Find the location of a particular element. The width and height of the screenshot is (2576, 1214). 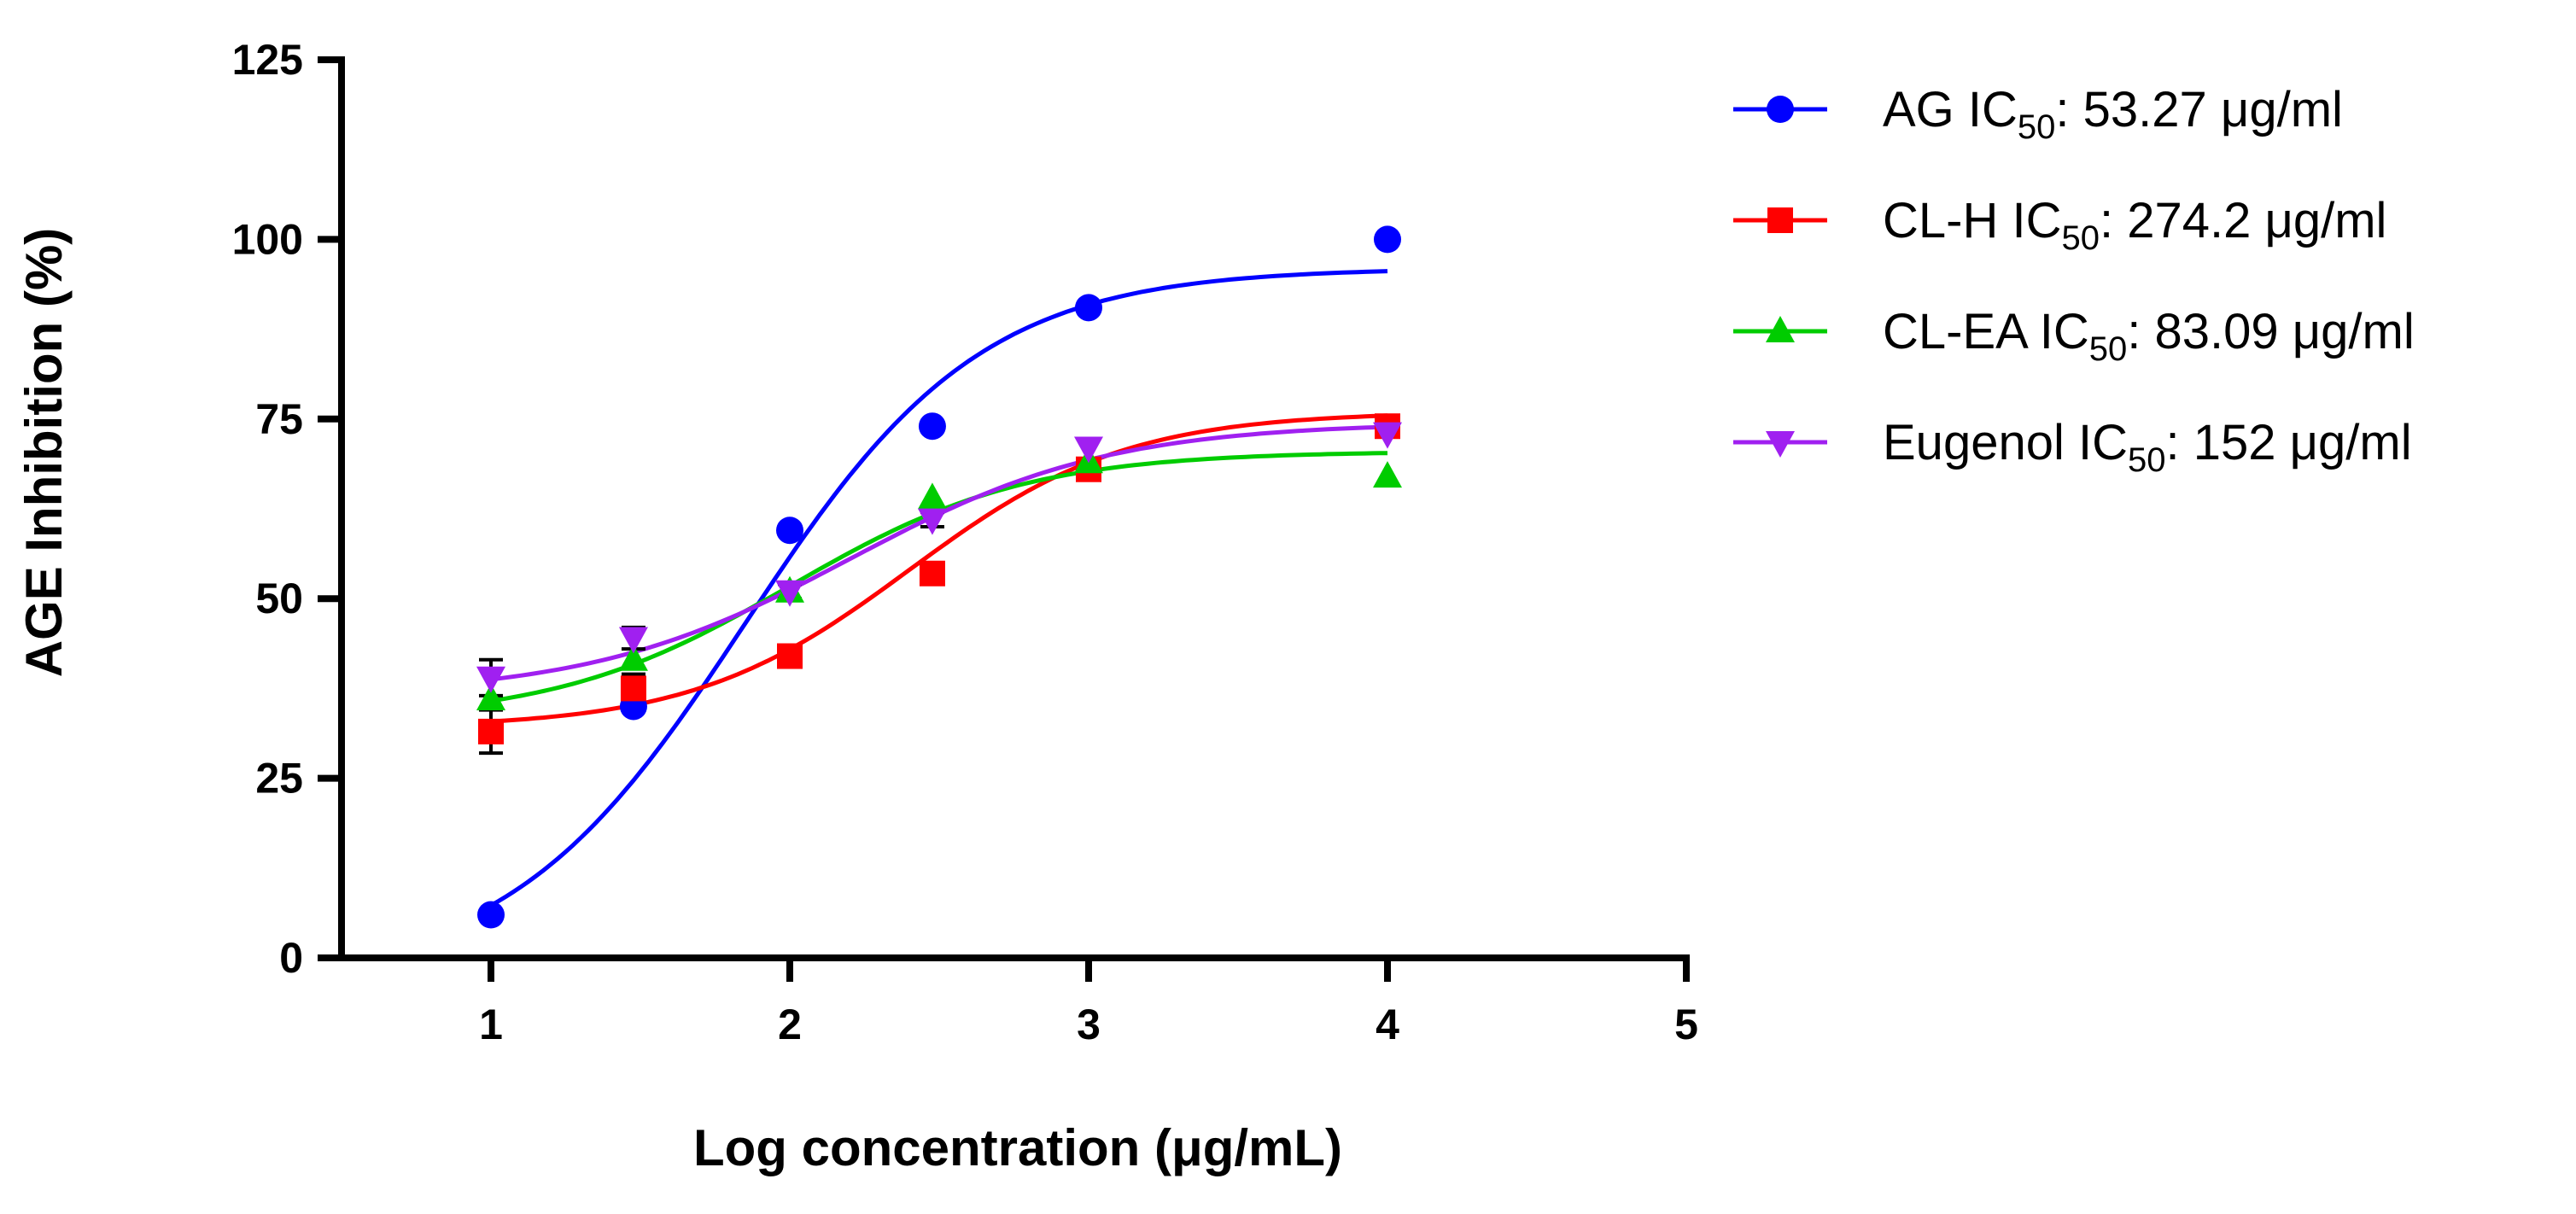

error-bars is located at coordinates (790, 608).